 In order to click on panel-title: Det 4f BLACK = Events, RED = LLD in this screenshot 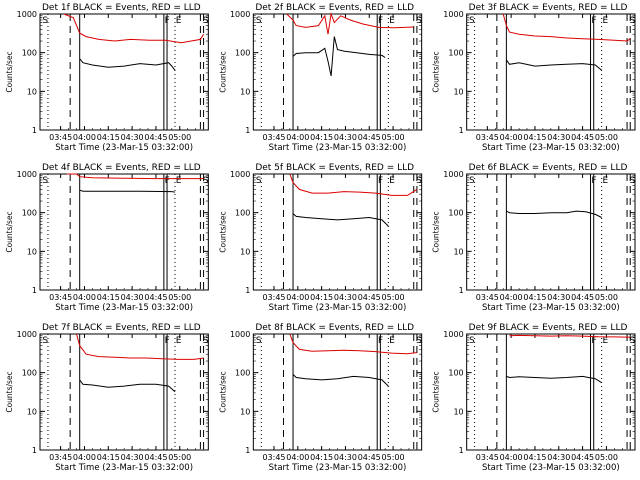, I will do `click(121, 168)`.